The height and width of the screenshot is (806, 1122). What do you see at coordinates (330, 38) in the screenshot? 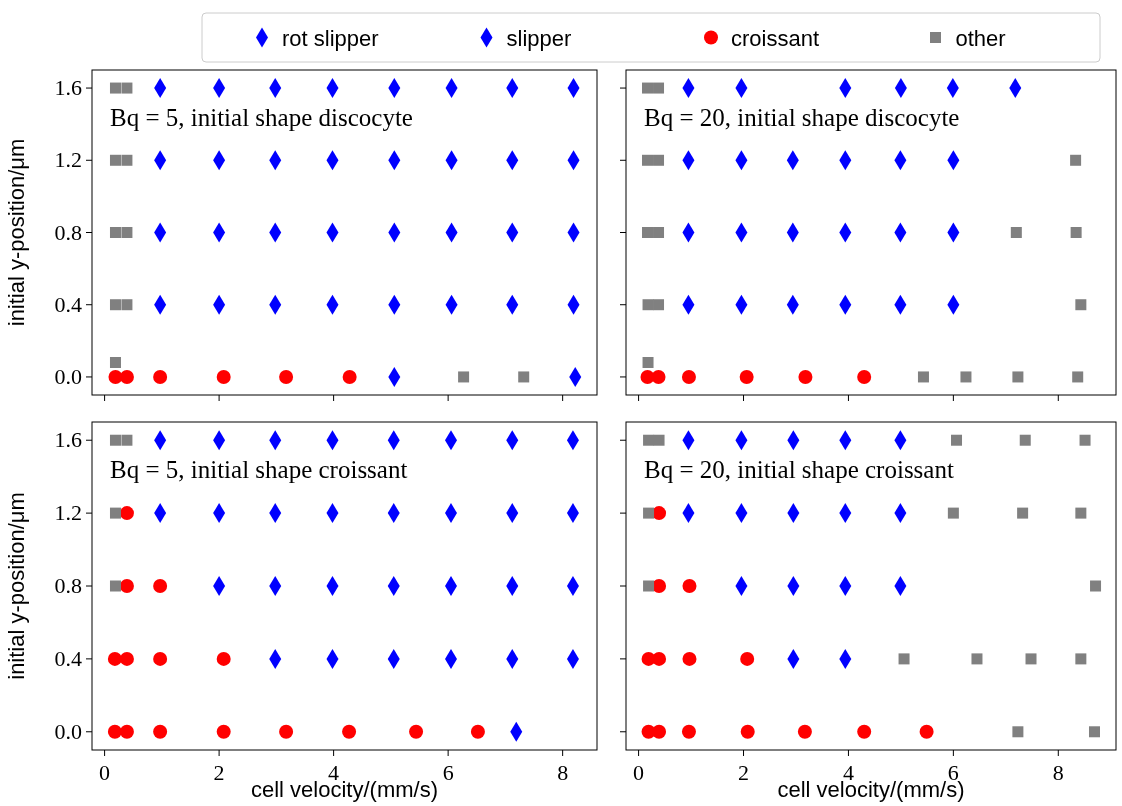
I see `legend-label: rot slipper` at bounding box center [330, 38].